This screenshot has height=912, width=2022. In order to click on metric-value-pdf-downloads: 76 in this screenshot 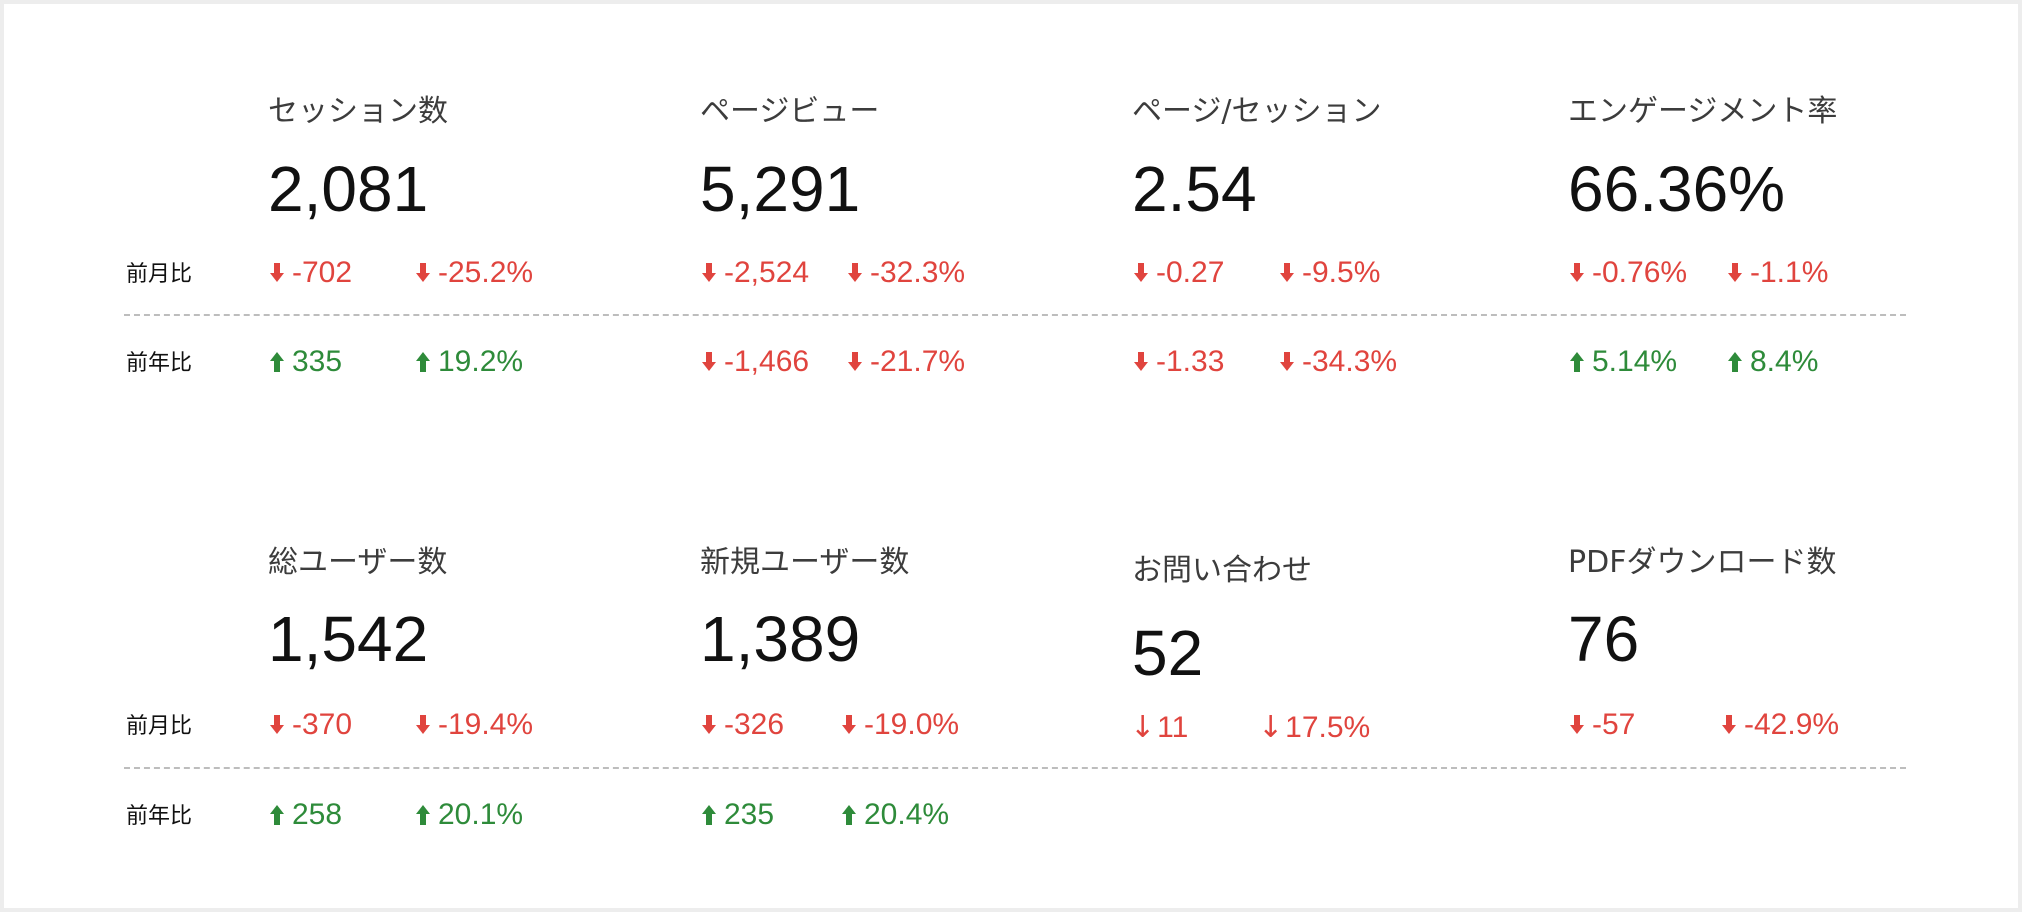, I will do `click(1604, 639)`.